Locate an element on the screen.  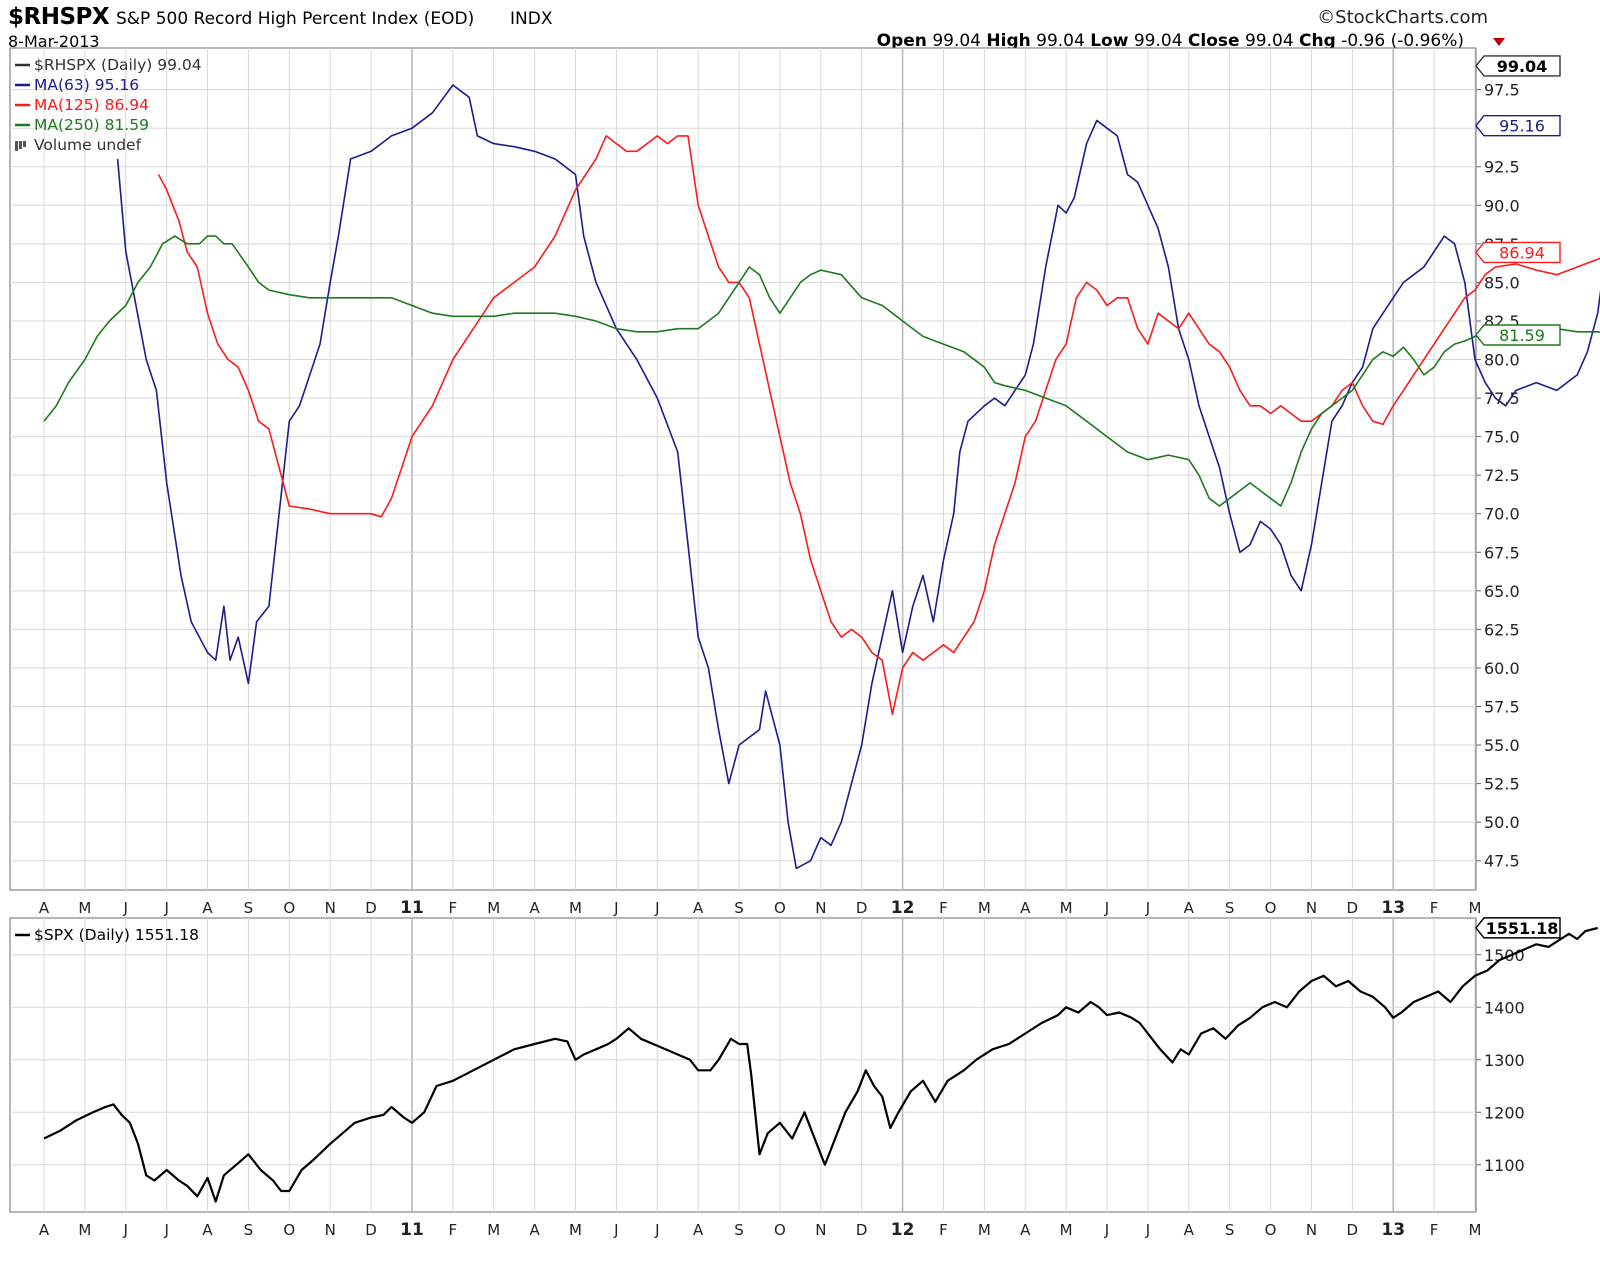
y-tick-label: 1500 is located at coordinates (1504, 955).